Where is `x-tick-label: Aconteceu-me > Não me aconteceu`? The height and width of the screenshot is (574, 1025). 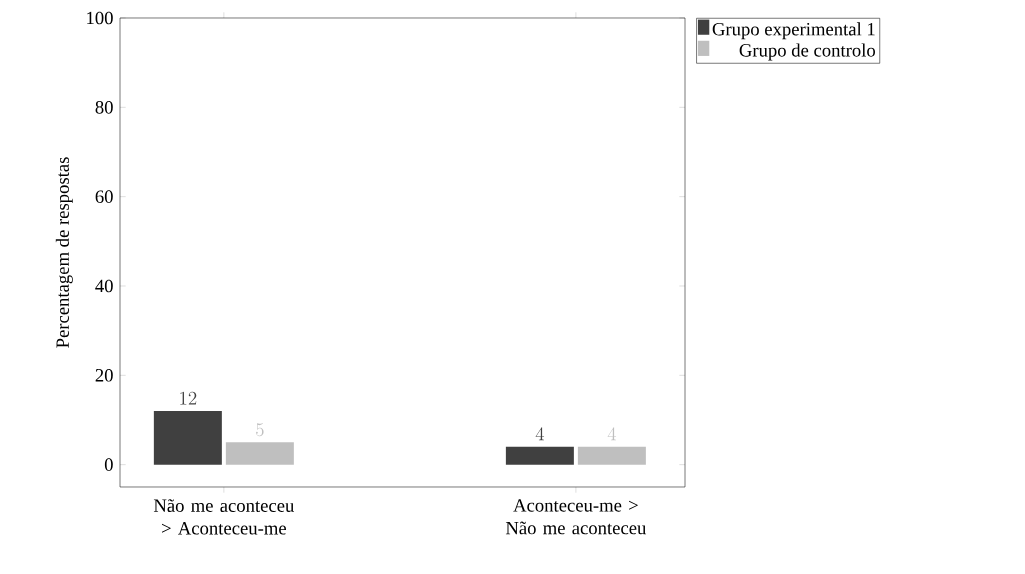 x-tick-label: Aconteceu-me > Não me aconteceu is located at coordinates (576, 517).